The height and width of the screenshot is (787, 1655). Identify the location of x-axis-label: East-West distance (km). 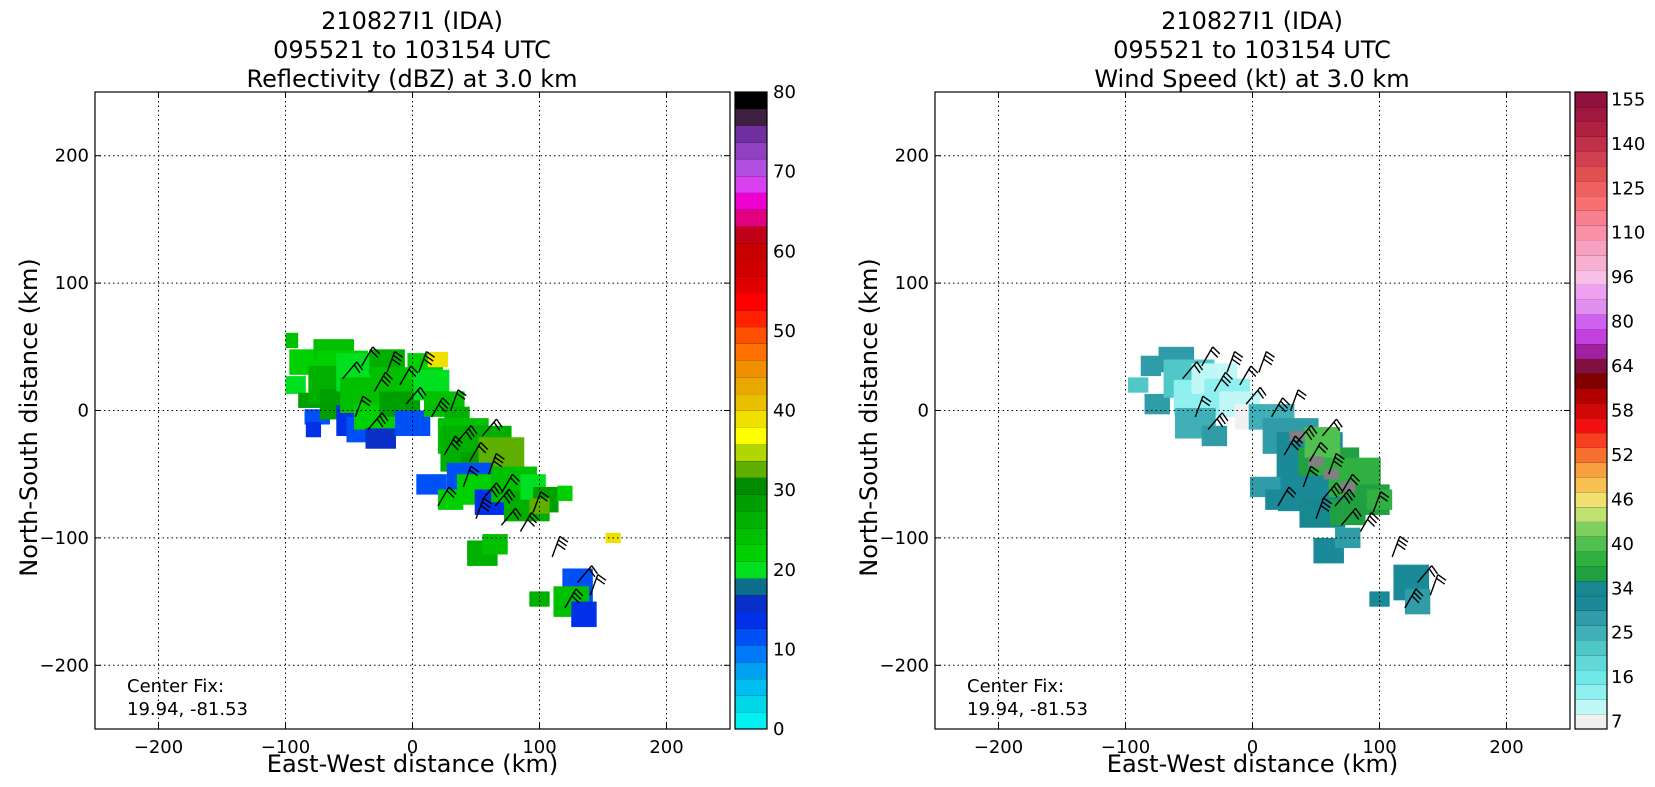
(1252, 764).